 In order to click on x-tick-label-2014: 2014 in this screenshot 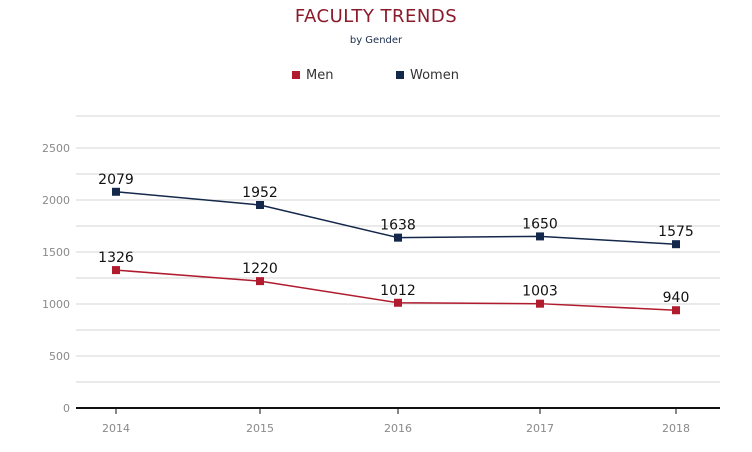, I will do `click(116, 428)`.